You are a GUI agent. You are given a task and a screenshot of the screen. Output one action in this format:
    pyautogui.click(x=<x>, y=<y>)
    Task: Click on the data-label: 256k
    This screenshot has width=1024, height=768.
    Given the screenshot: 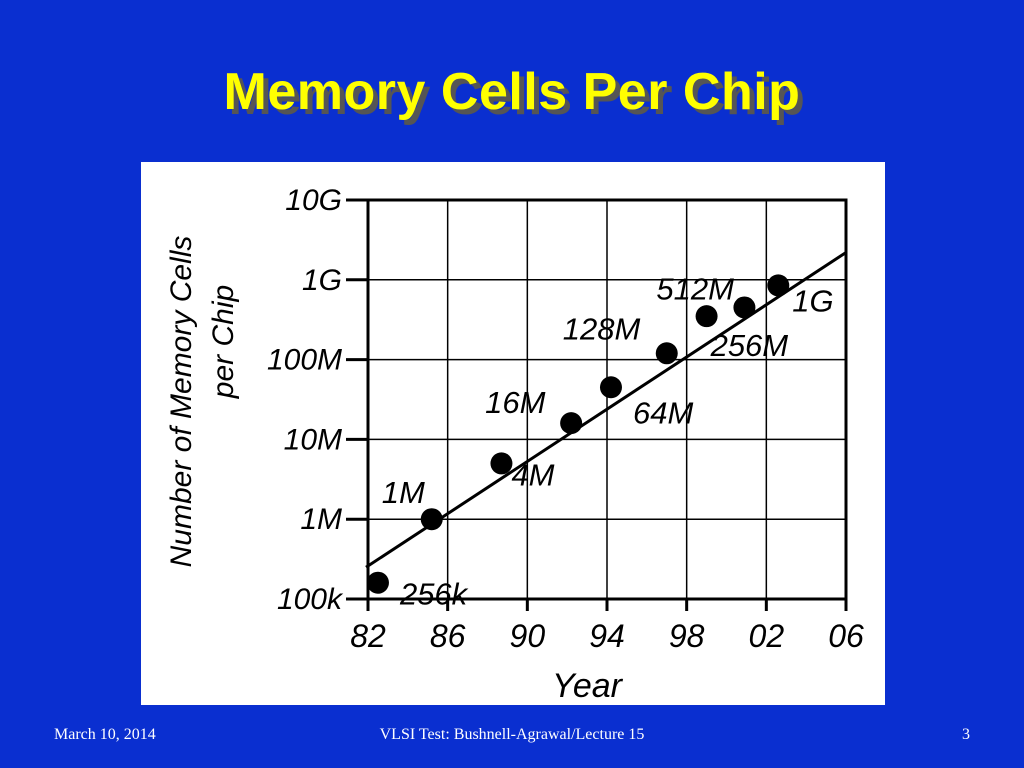 What is the action you would take?
    pyautogui.click(x=434, y=594)
    